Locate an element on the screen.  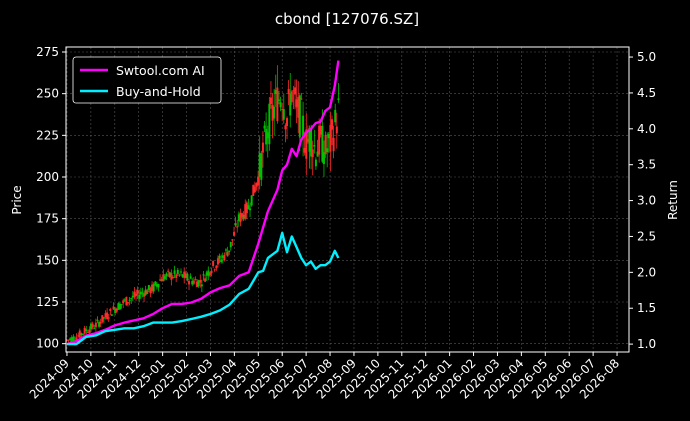
y-tick-label: 150 is located at coordinates (47, 260).